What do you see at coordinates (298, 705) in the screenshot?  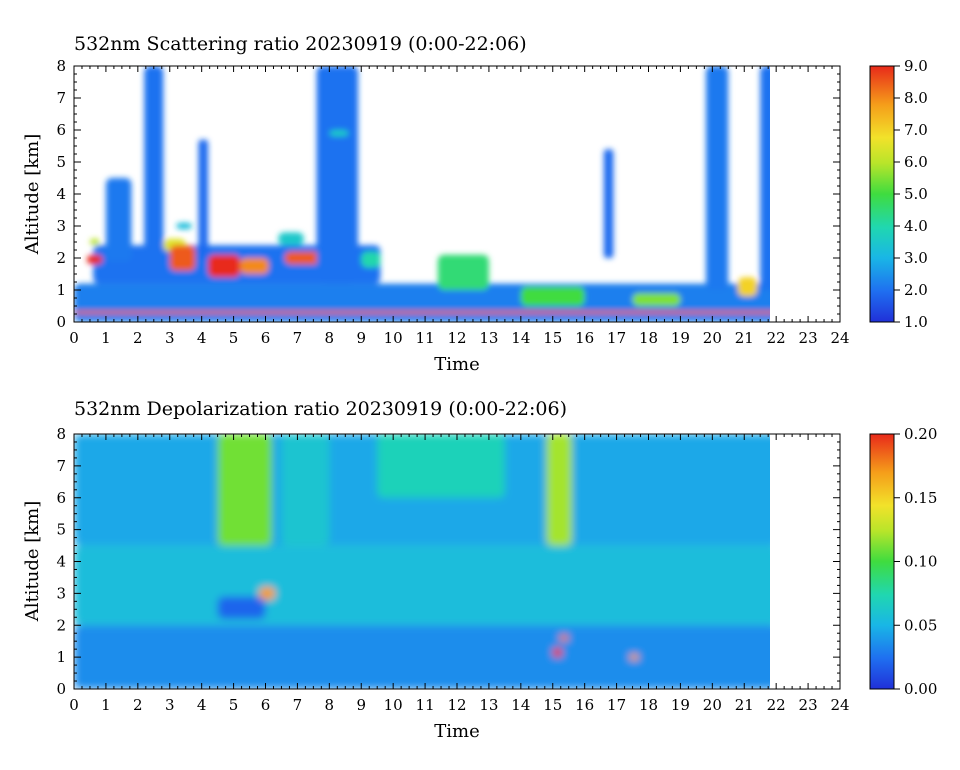 I see `depolarization-x-tick-label: 7` at bounding box center [298, 705].